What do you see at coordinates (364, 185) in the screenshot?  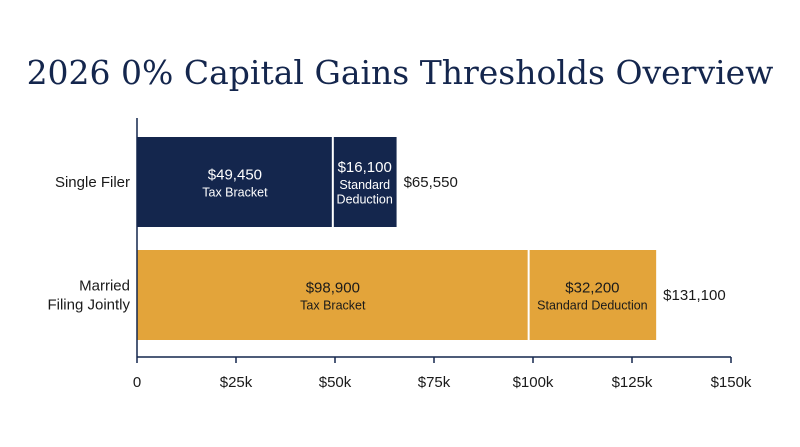 I see `segment-name-label: Standard` at bounding box center [364, 185].